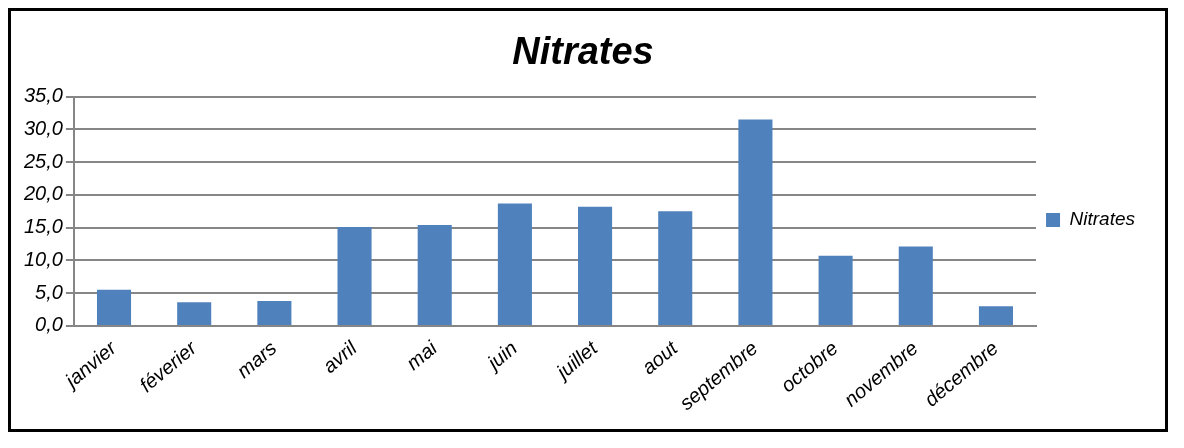 The width and height of the screenshot is (1184, 448). What do you see at coordinates (42, 193) in the screenshot?
I see `y-tick-label: 20,0` at bounding box center [42, 193].